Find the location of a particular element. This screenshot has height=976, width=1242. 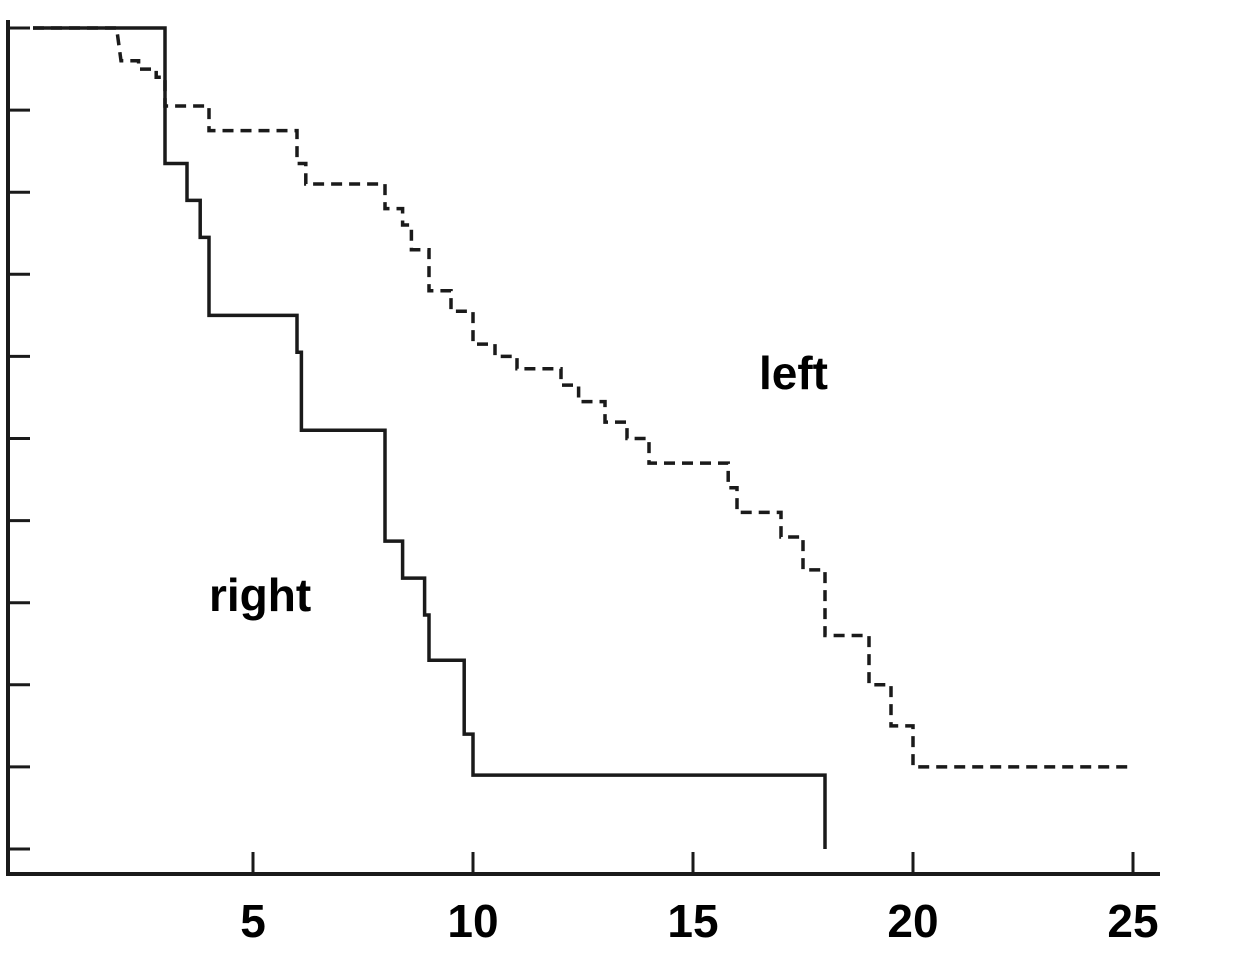

x-tick-label-25: 25 is located at coordinates (1132, 921).